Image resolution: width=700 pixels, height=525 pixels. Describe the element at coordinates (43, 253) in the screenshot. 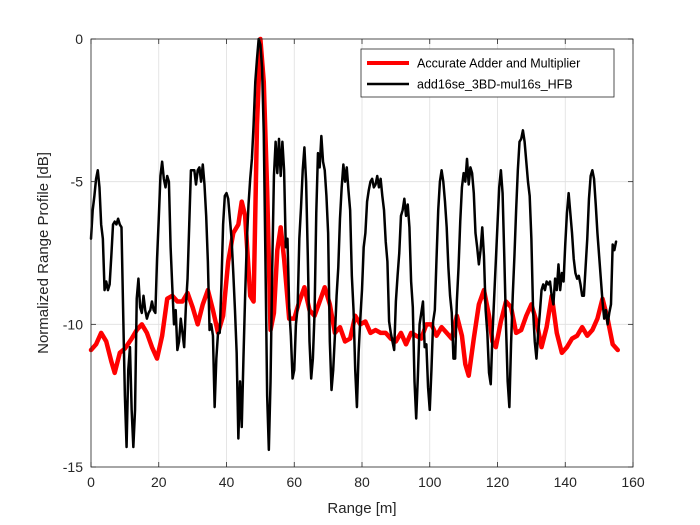

I see `y-axis-label: Normalized Range Profile [dB]` at that location.